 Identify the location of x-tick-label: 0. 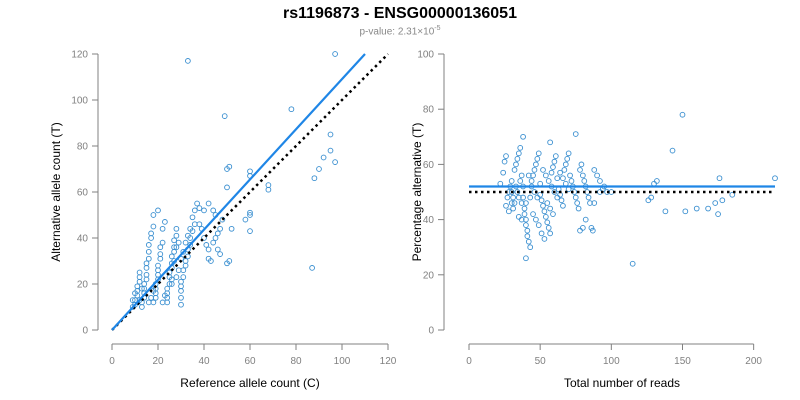
(112, 361).